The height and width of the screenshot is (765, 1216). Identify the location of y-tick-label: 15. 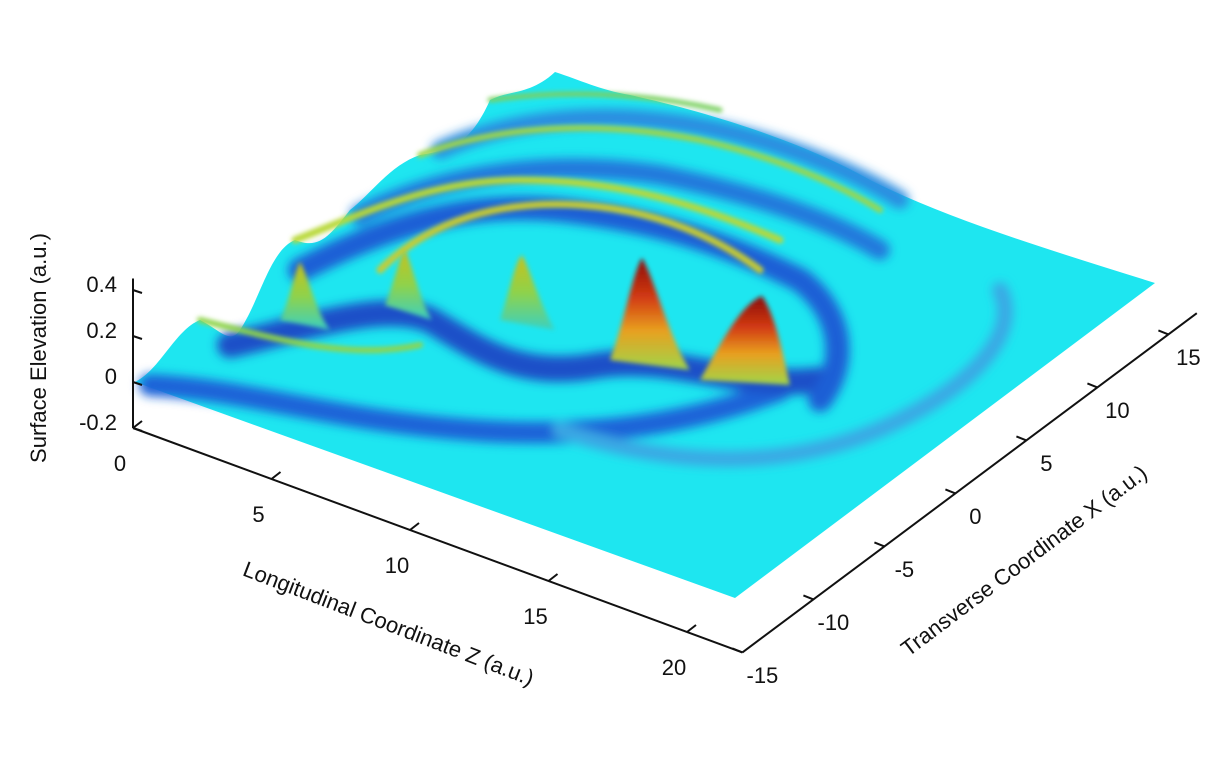
(1188, 357).